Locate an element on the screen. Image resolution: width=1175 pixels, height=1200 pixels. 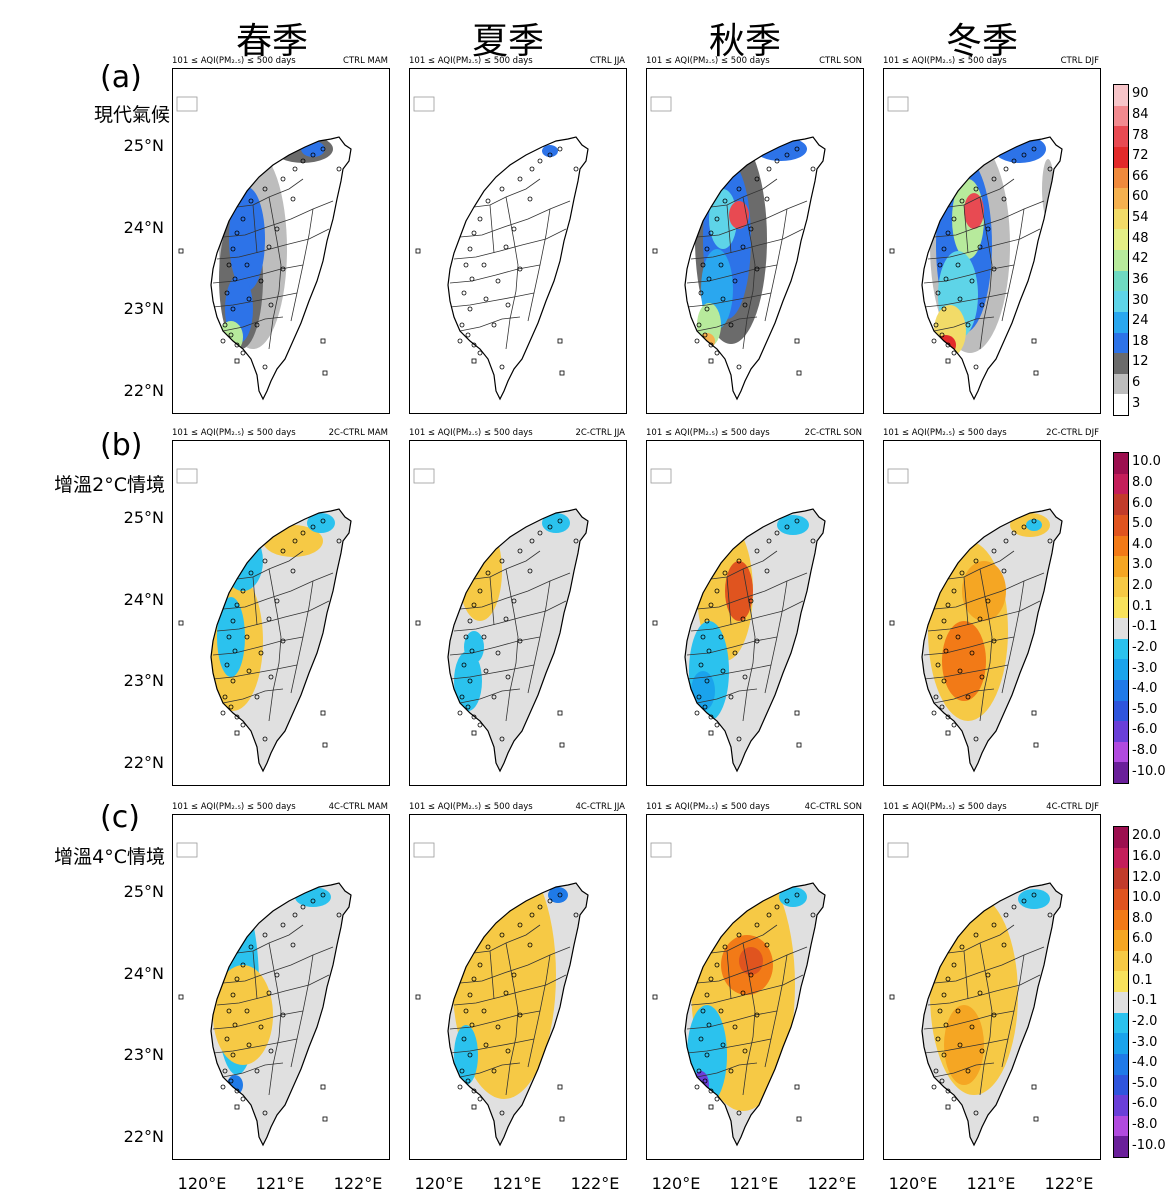
colorbar-label: 4.0 is located at coordinates (1142, 544).